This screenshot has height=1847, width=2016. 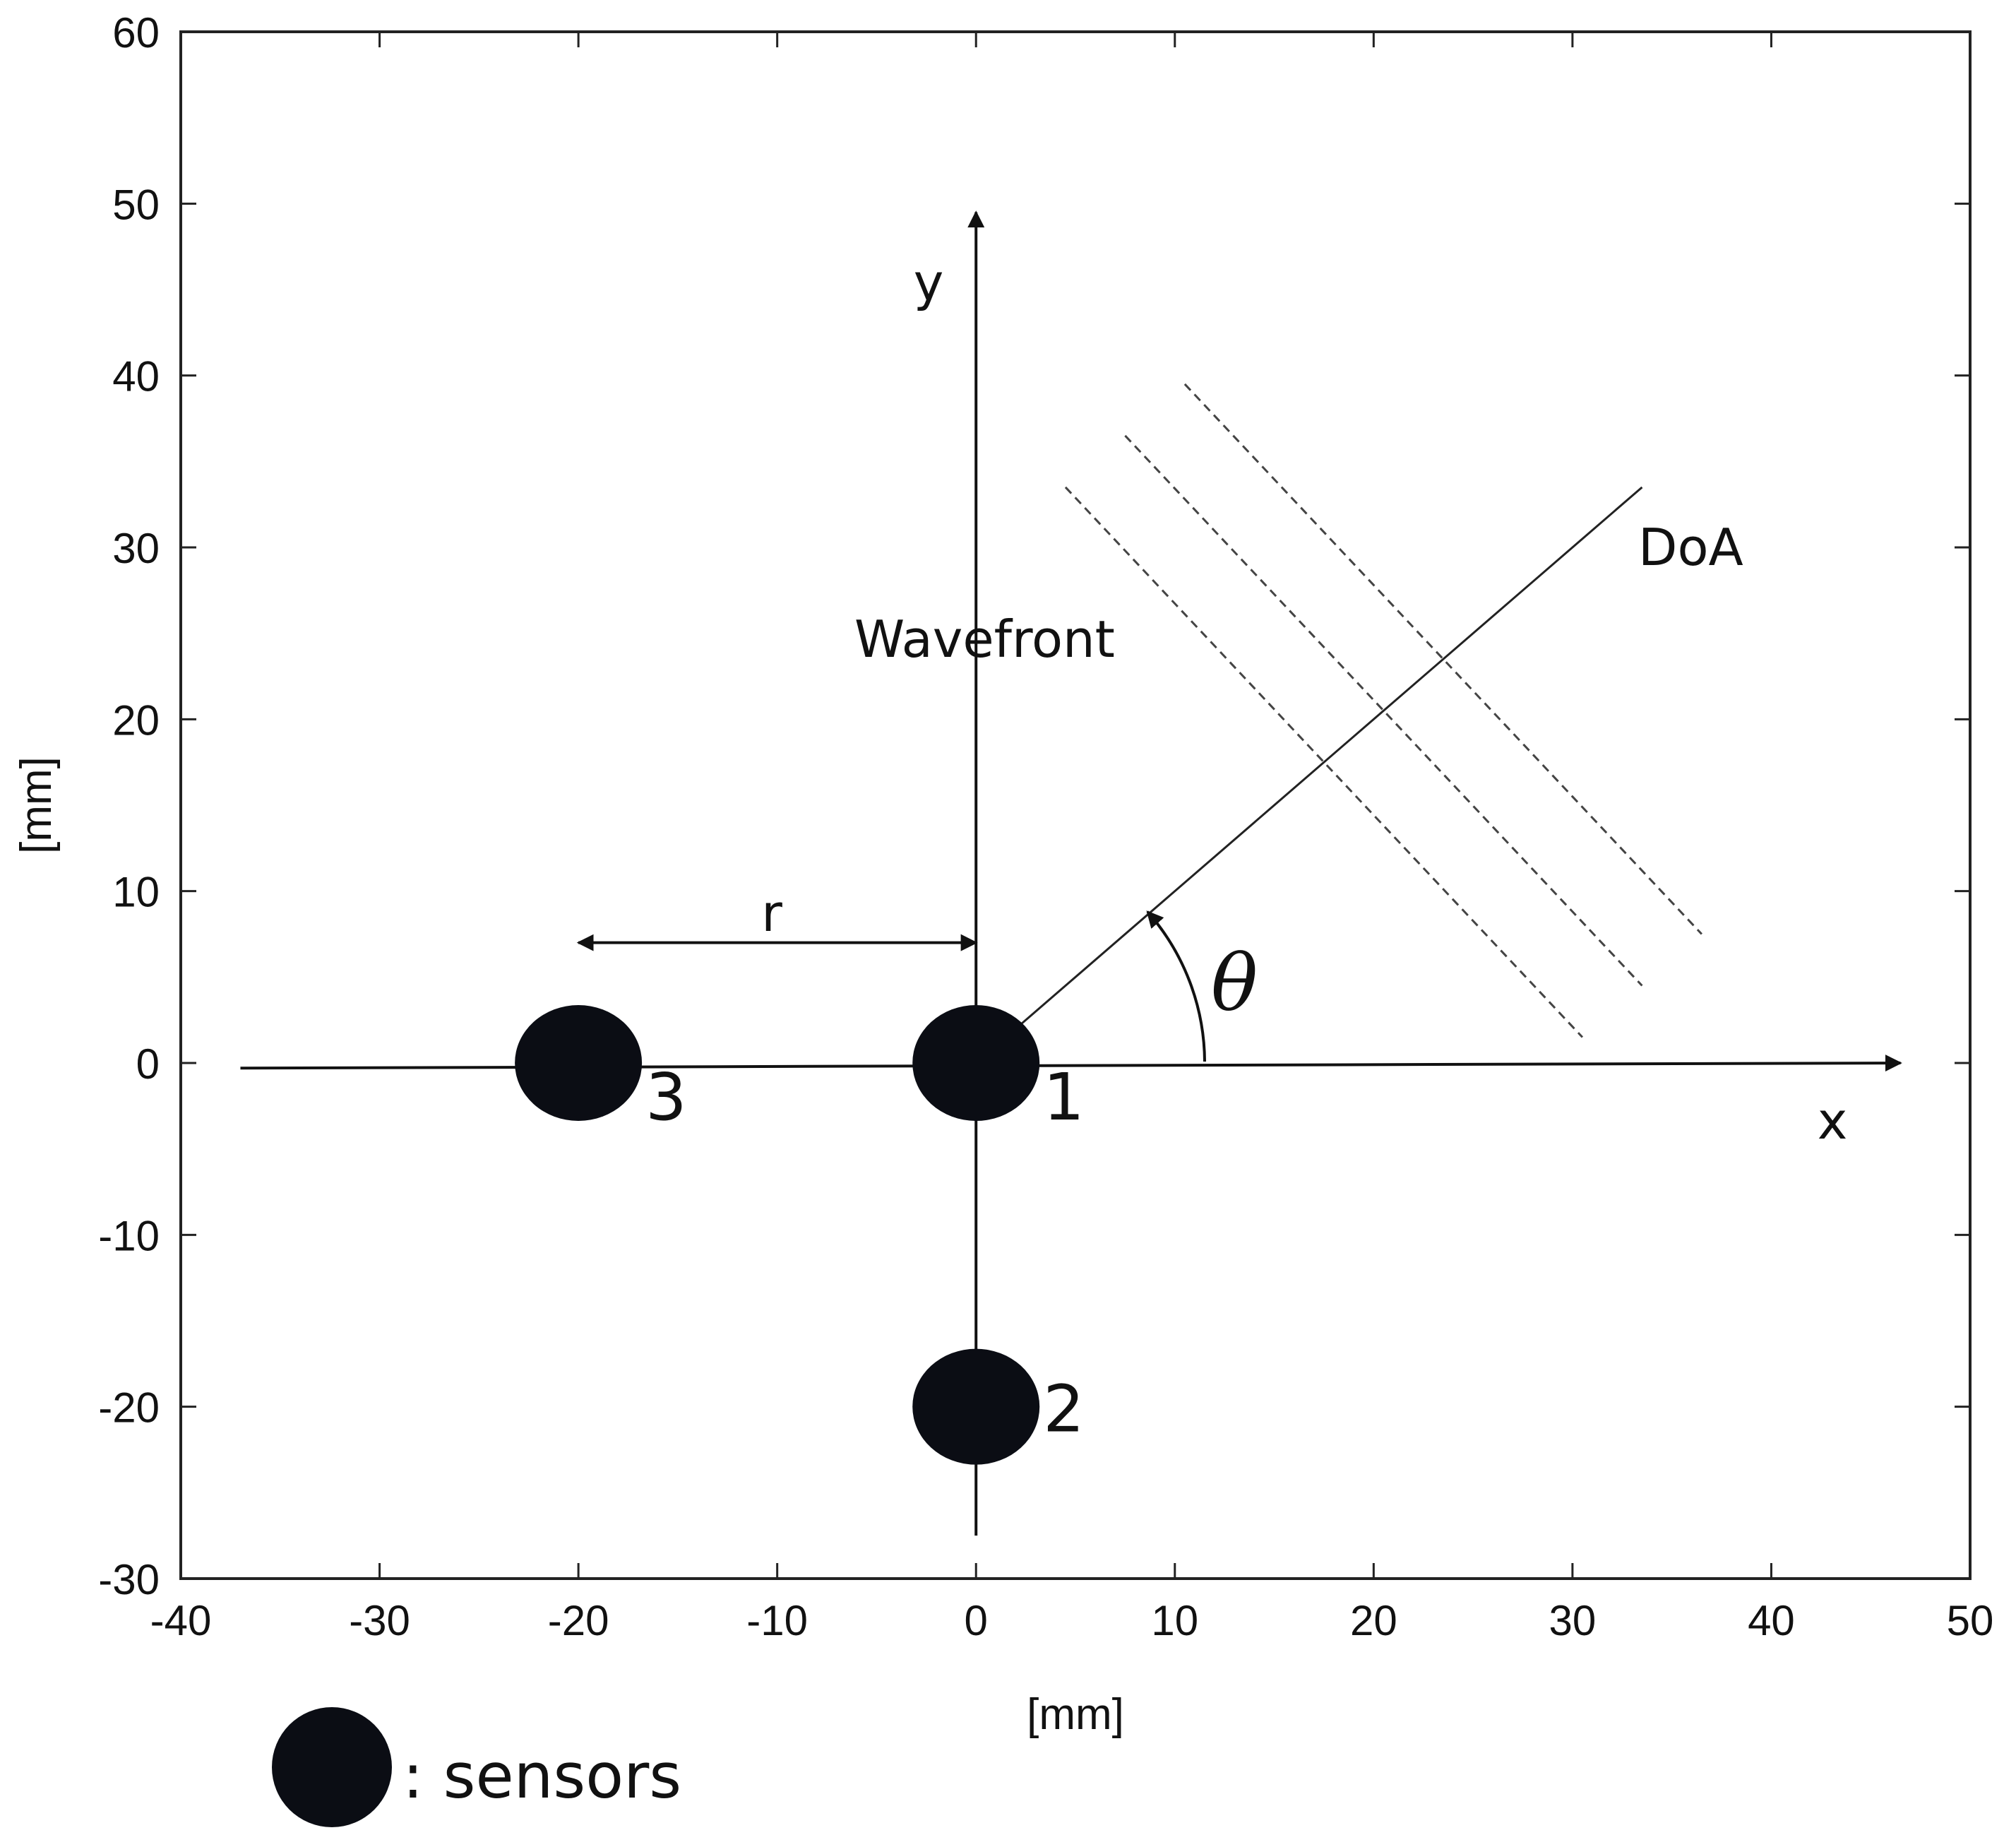 What do you see at coordinates (136, 548) in the screenshot?
I see `y-tick-label: 30` at bounding box center [136, 548].